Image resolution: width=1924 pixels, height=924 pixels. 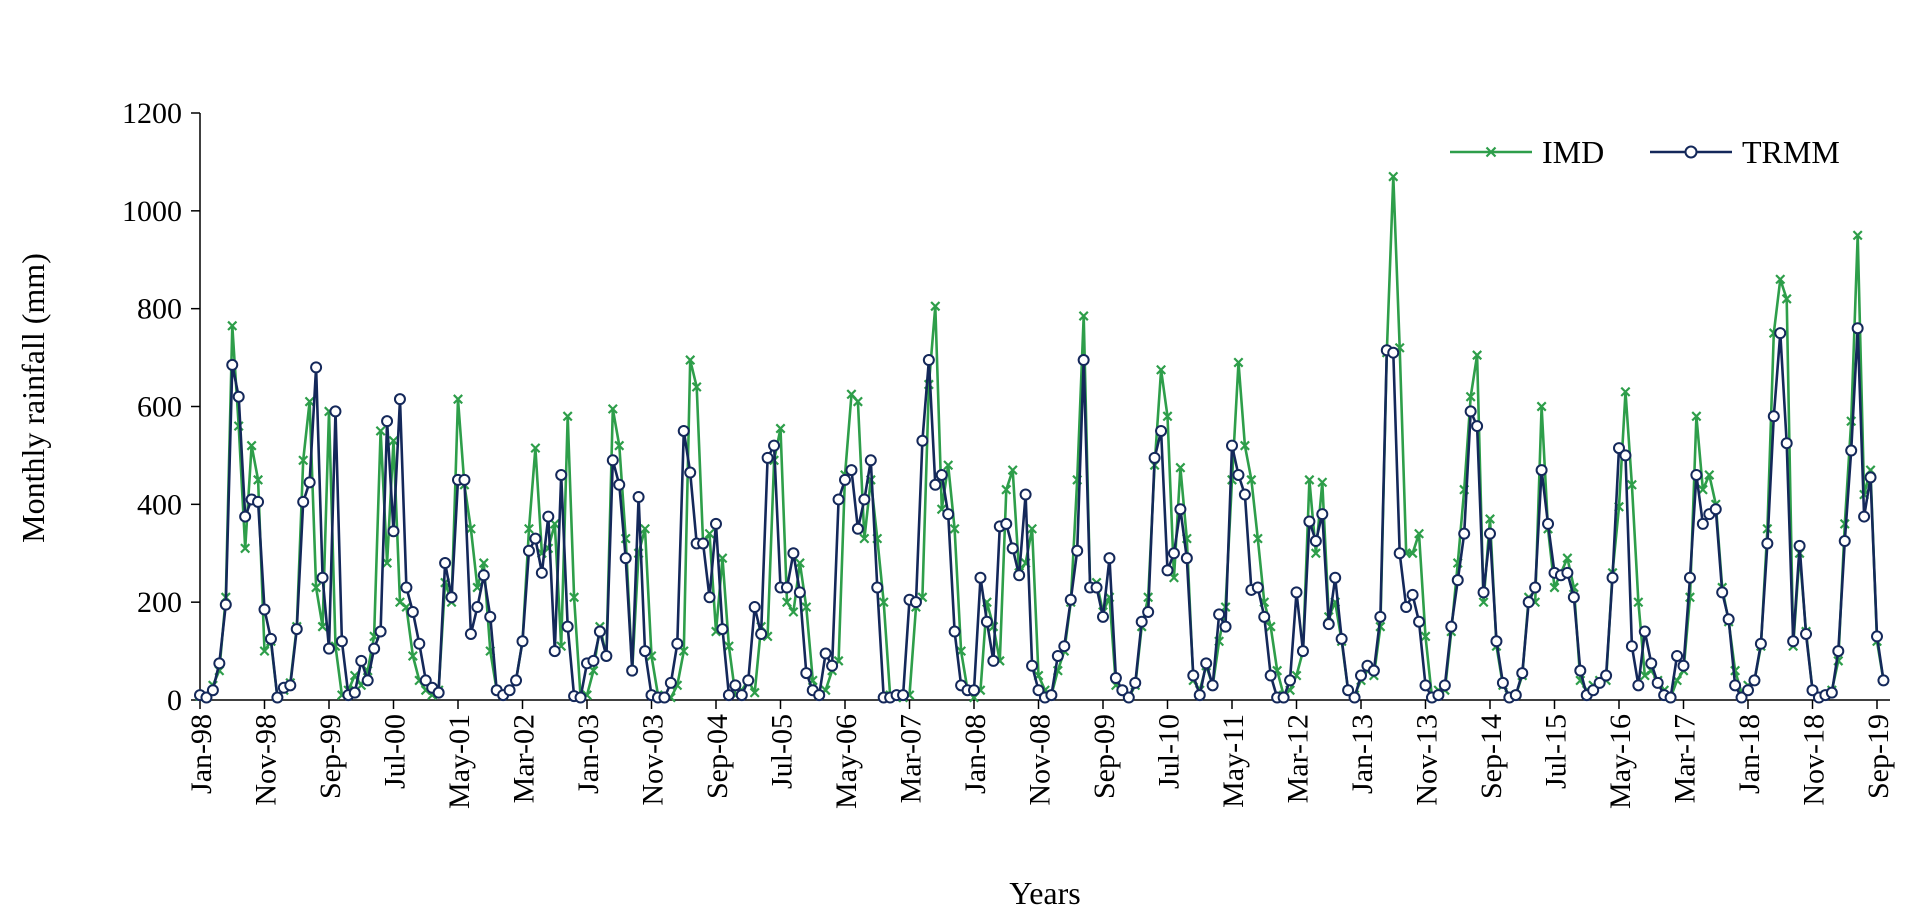 What do you see at coordinates (1298, 758) in the screenshot?
I see `x-tick-label: Mar-12` at bounding box center [1298, 758].